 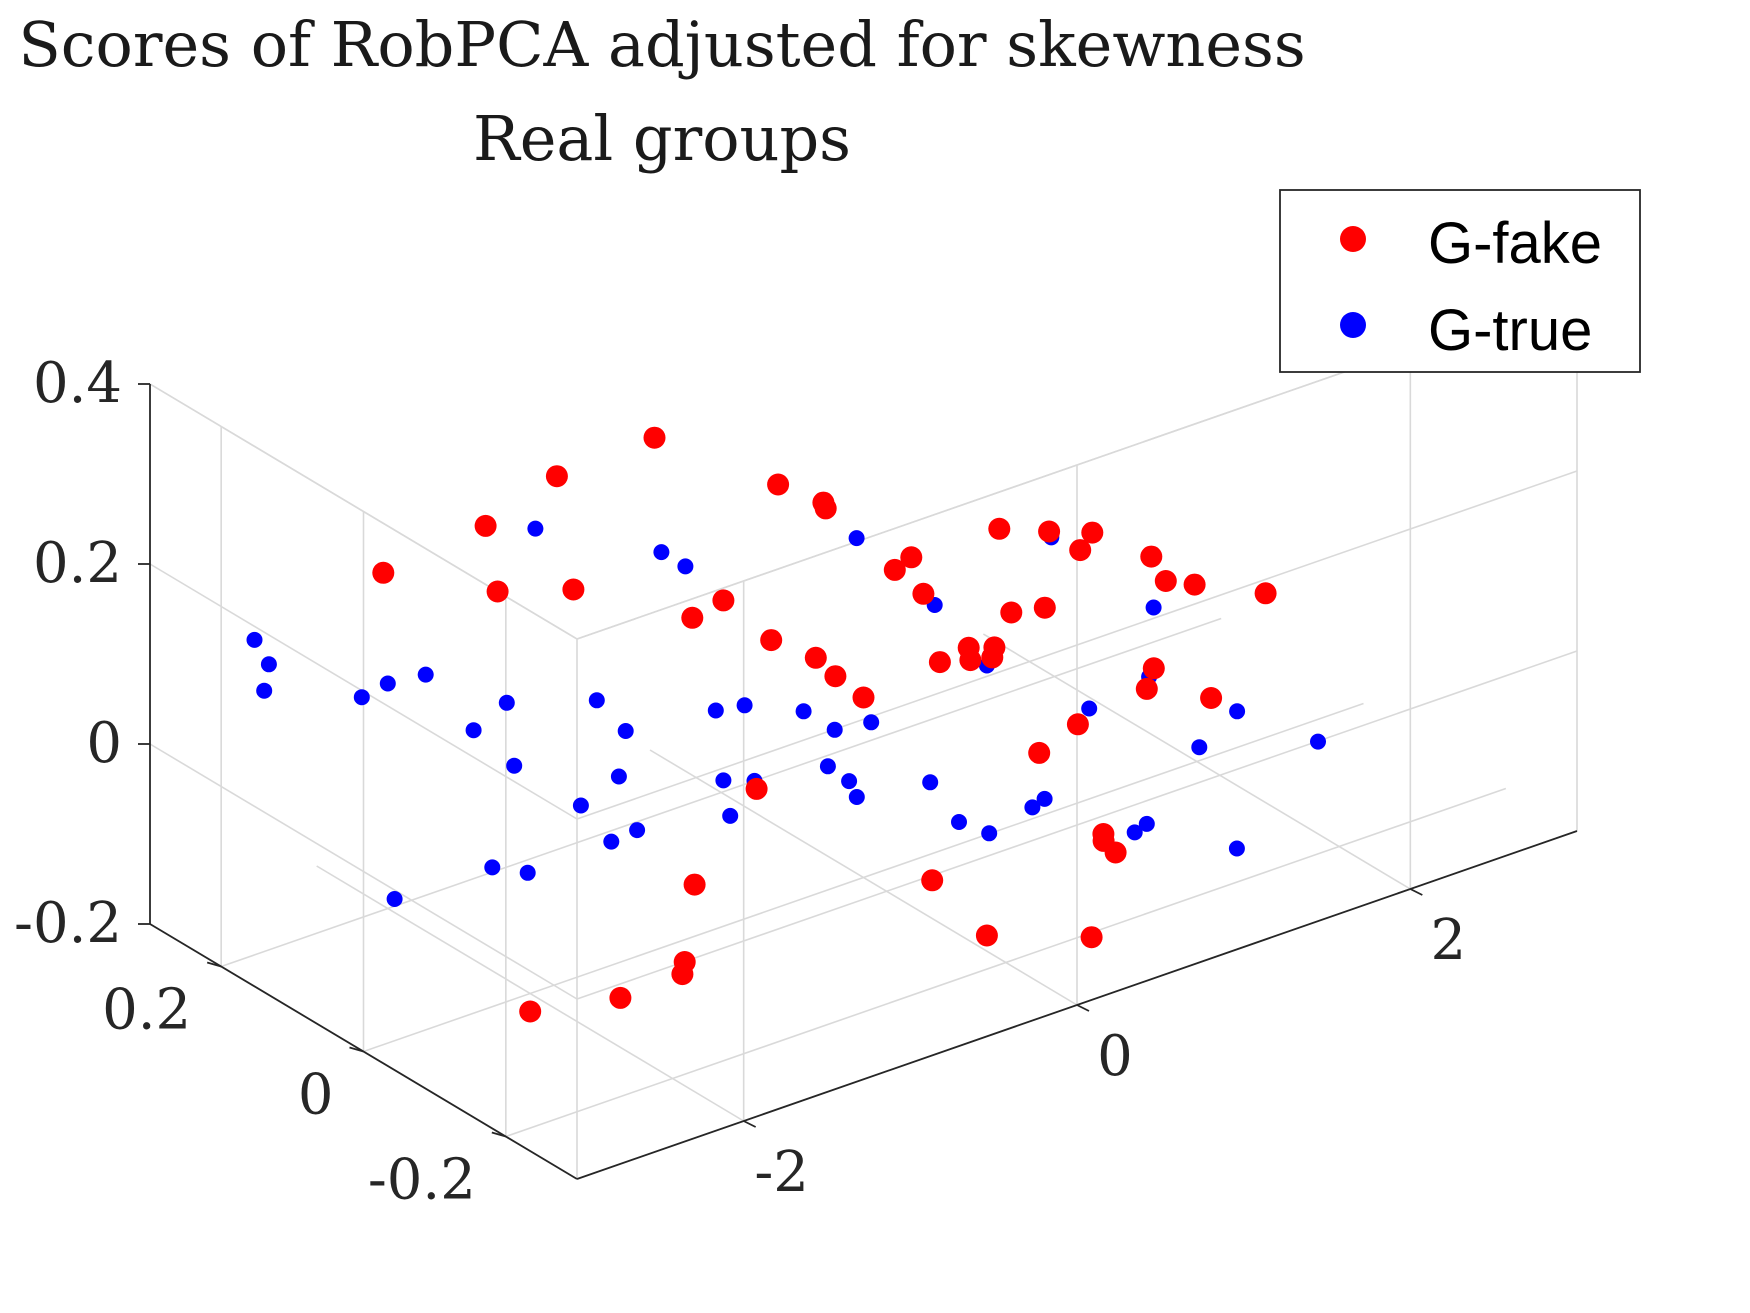 What do you see at coordinates (1449, 940) in the screenshot?
I see `x-tick-label: 2` at bounding box center [1449, 940].